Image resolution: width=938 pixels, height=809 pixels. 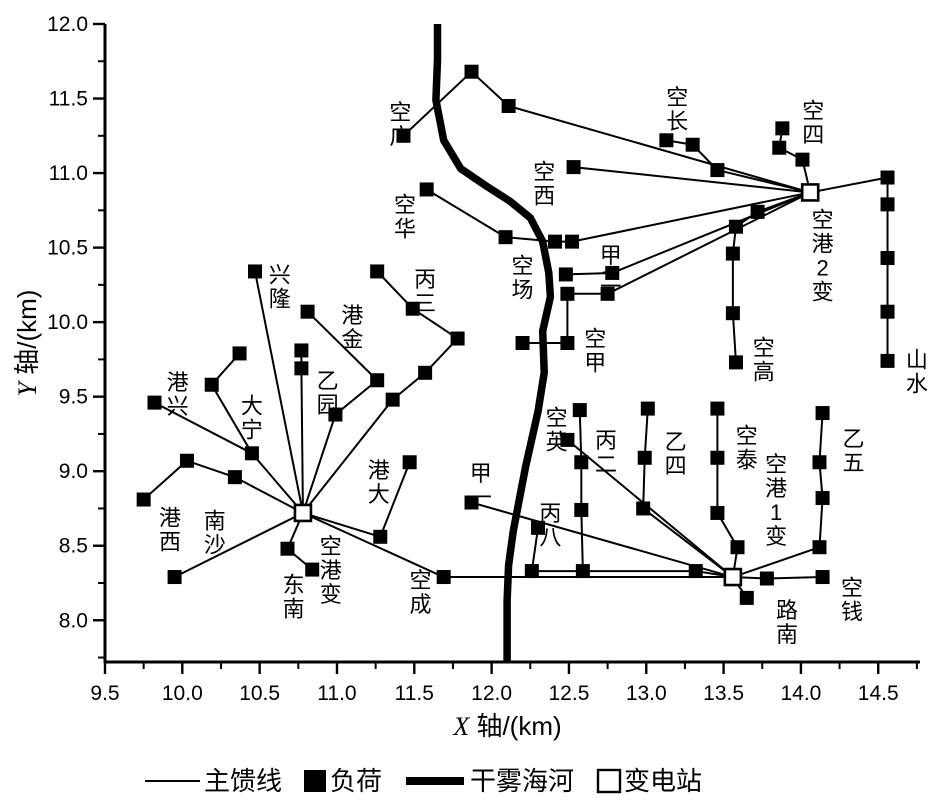 I want to click on x-tick-label: 13.5, so click(x=723, y=693).